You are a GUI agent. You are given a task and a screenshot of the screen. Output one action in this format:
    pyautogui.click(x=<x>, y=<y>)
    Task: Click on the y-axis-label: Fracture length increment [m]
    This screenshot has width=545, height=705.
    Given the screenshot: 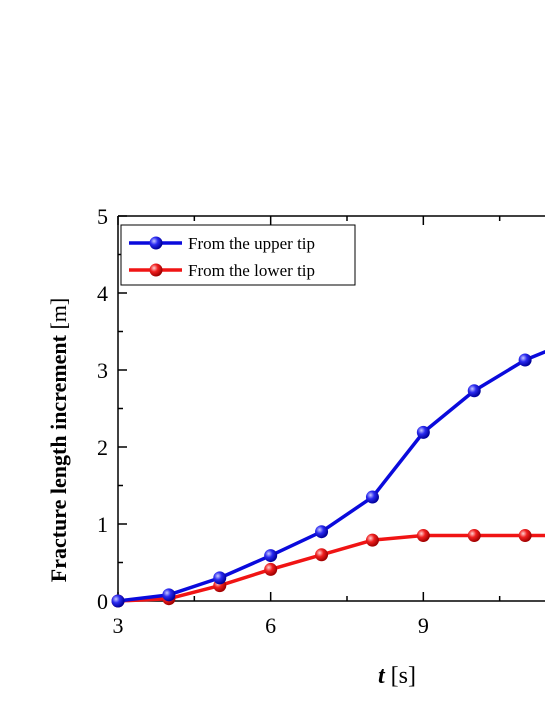 What is the action you would take?
    pyautogui.click(x=58, y=440)
    